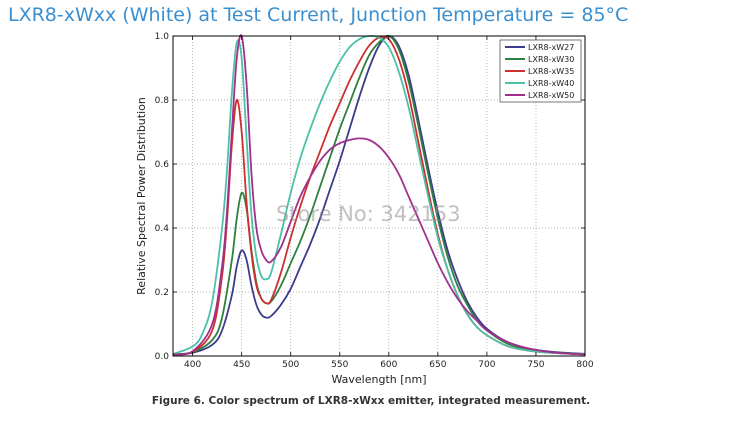 This screenshot has height=435, width=742. I want to click on y-tick-label: 0.8, so click(162, 101).